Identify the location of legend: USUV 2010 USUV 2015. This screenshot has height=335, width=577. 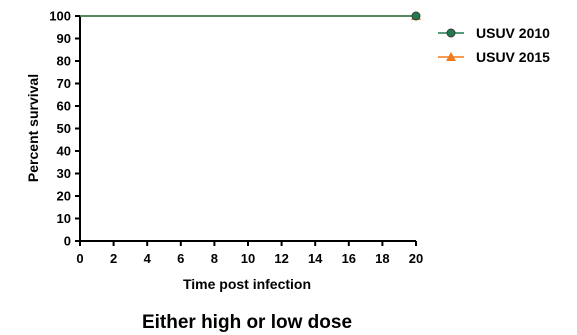
(494, 45).